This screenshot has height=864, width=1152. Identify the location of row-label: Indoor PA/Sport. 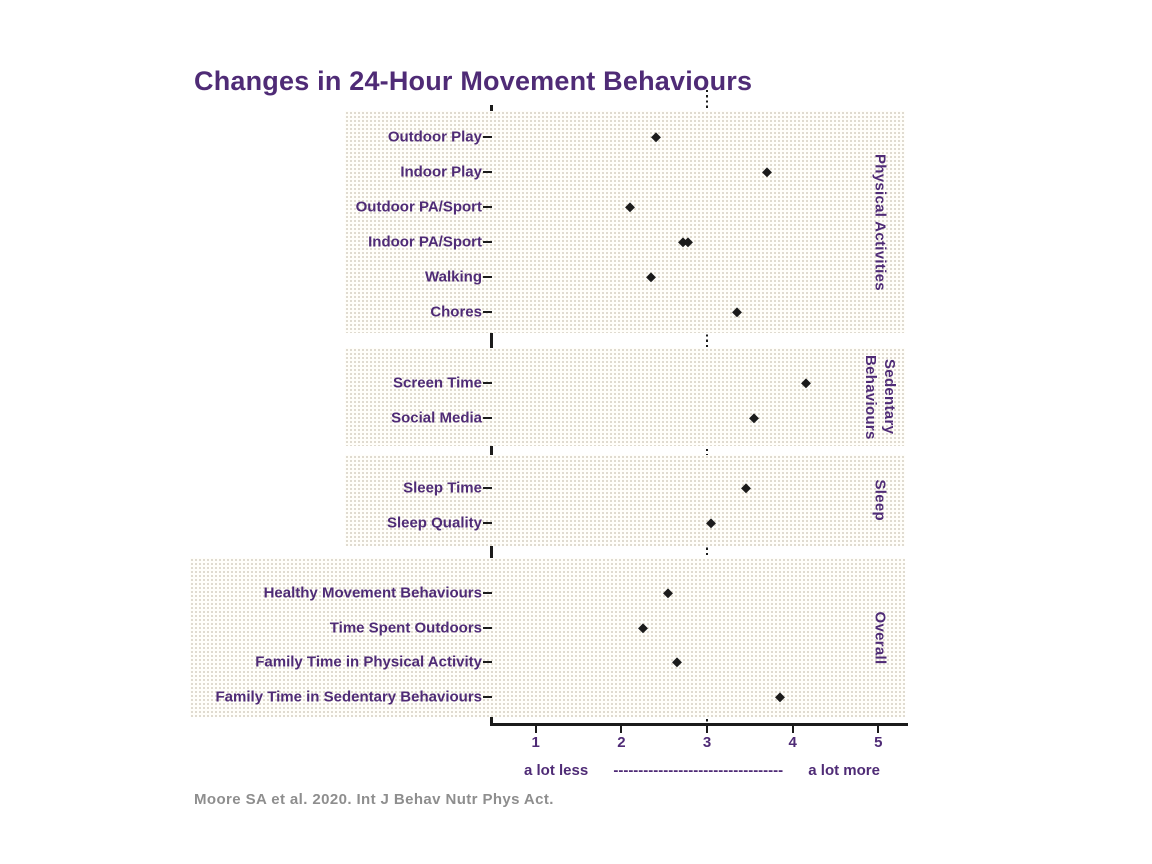
(425, 242).